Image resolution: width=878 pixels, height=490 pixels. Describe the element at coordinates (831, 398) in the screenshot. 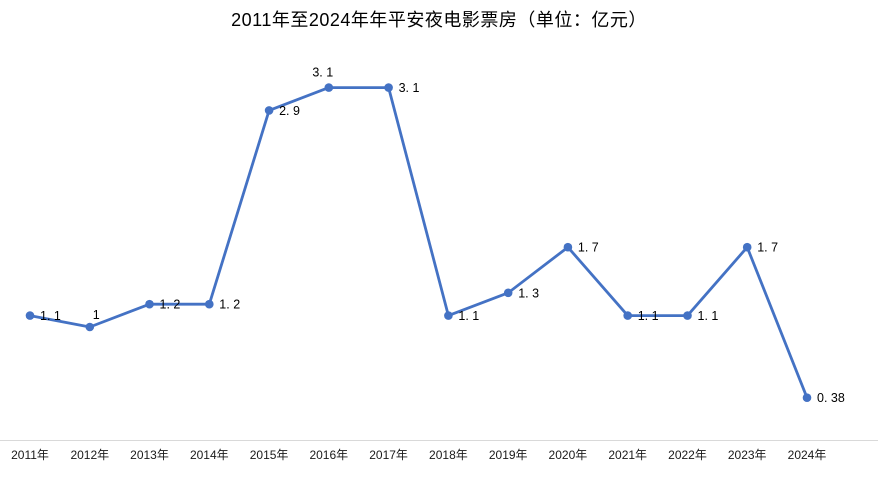

I see `data-point-label: 0. 38` at that location.